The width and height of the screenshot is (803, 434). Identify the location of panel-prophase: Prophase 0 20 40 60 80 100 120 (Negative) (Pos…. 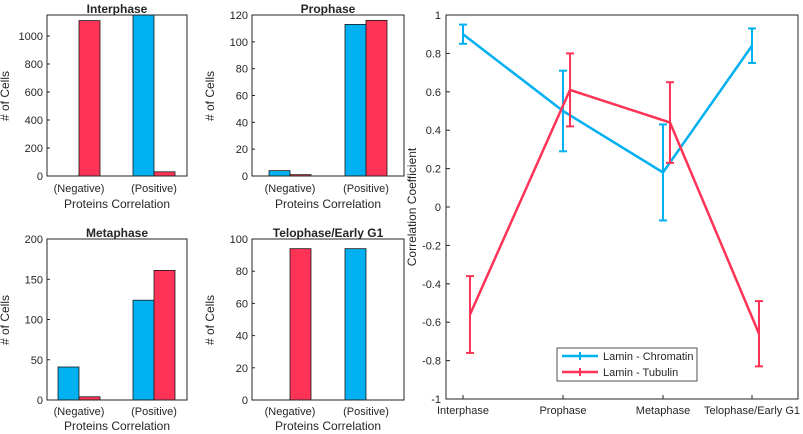
(304, 106).